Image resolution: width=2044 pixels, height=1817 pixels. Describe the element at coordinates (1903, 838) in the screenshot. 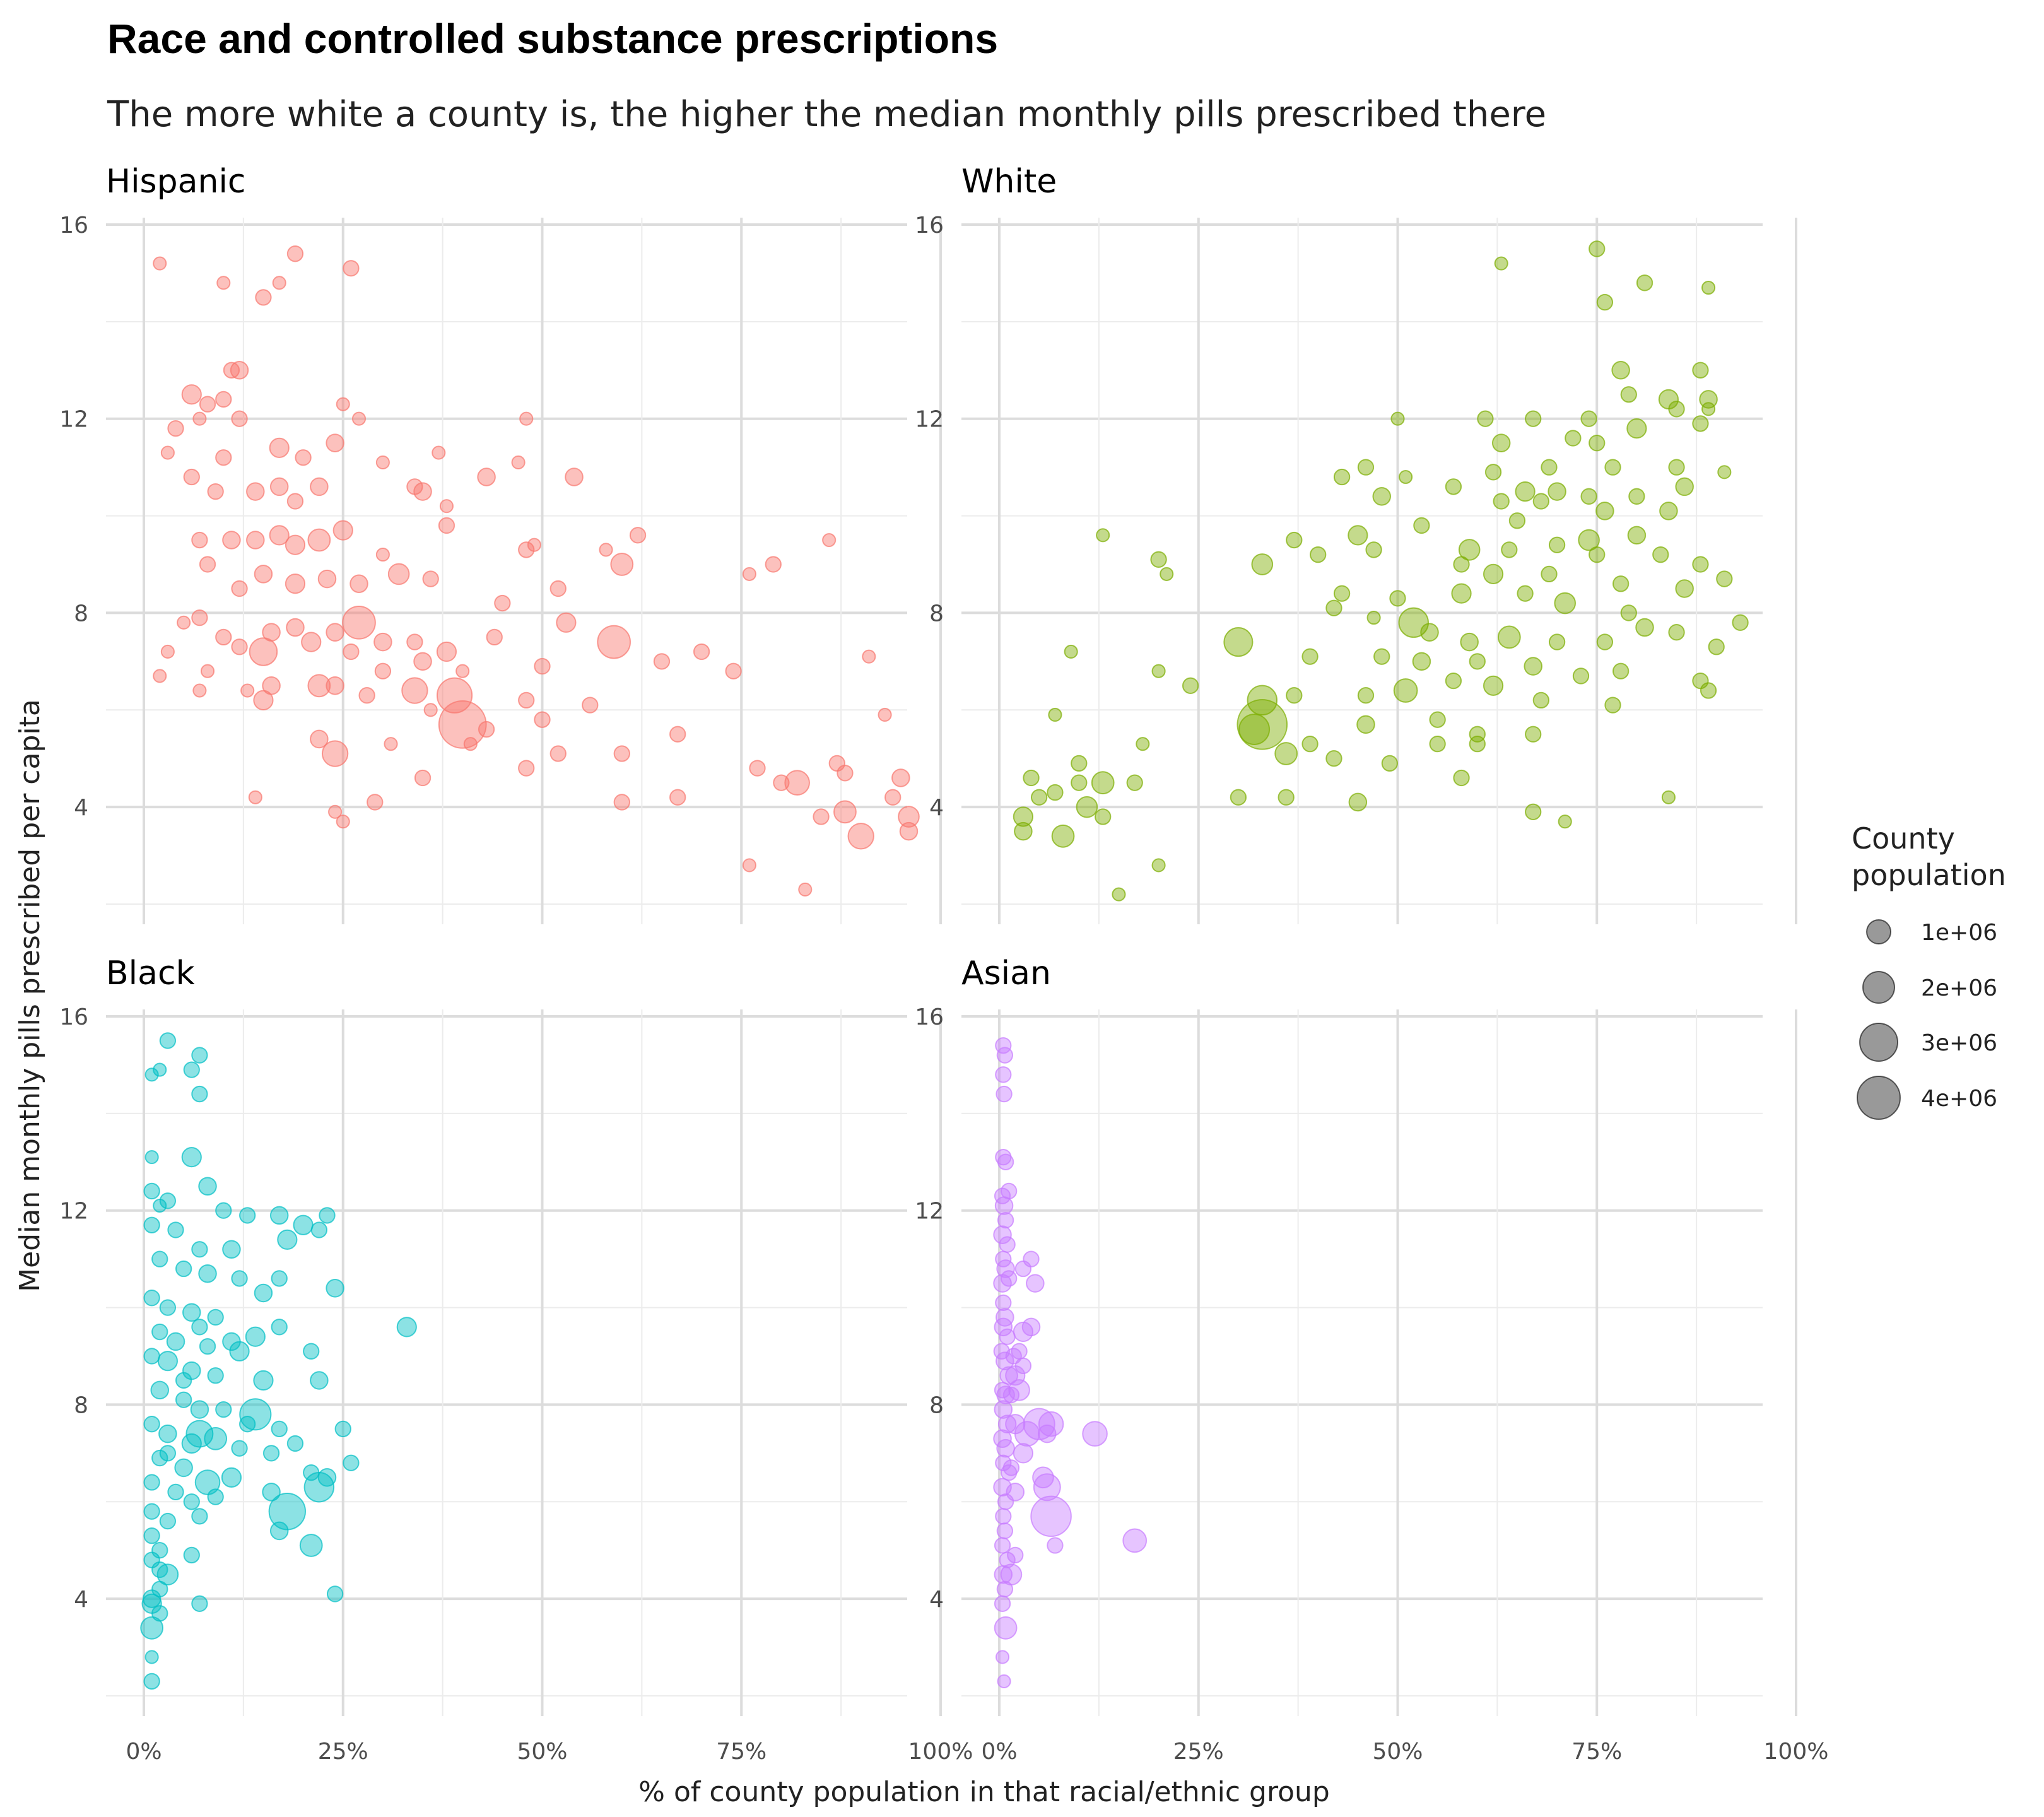

I see `legend-title-line: County` at that location.